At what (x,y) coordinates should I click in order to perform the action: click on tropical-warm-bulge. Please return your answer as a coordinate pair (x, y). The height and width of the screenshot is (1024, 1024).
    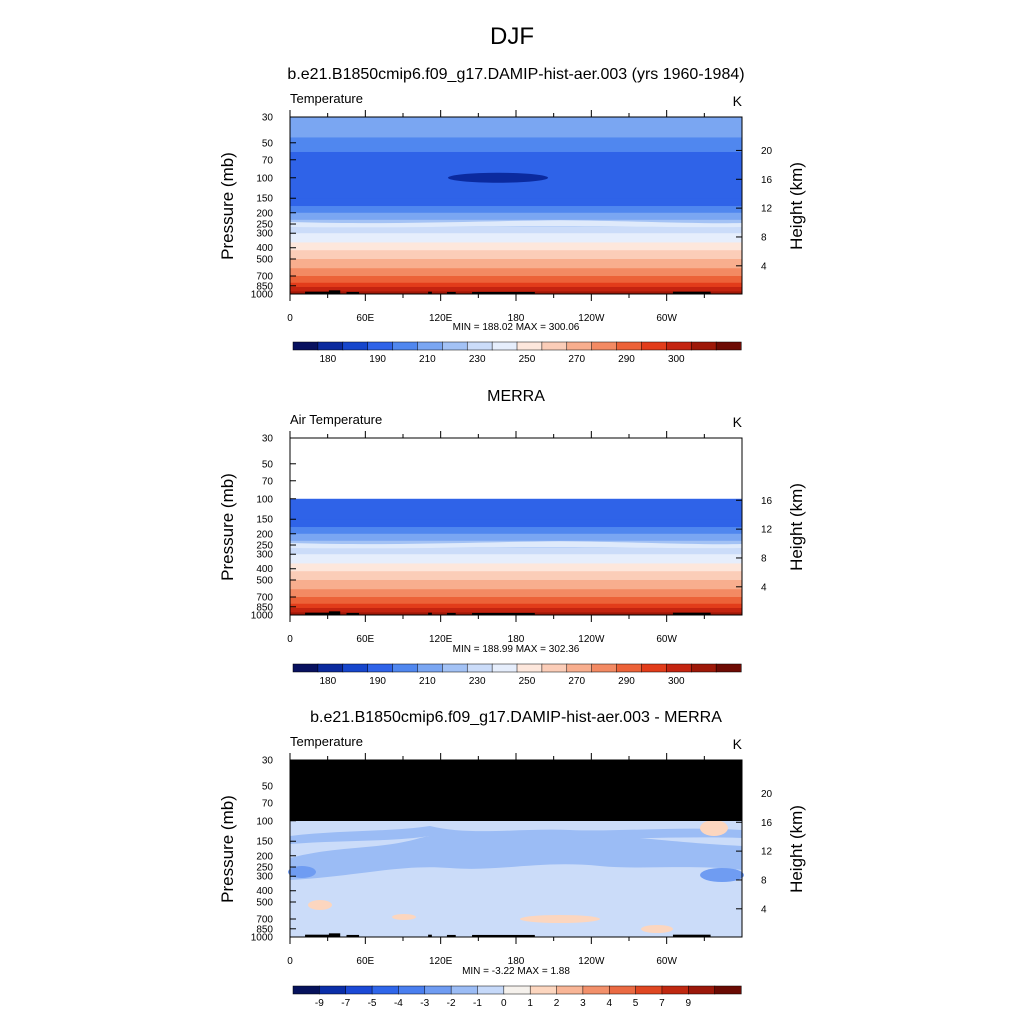
    Looking at the image, I should click on (516, 545).